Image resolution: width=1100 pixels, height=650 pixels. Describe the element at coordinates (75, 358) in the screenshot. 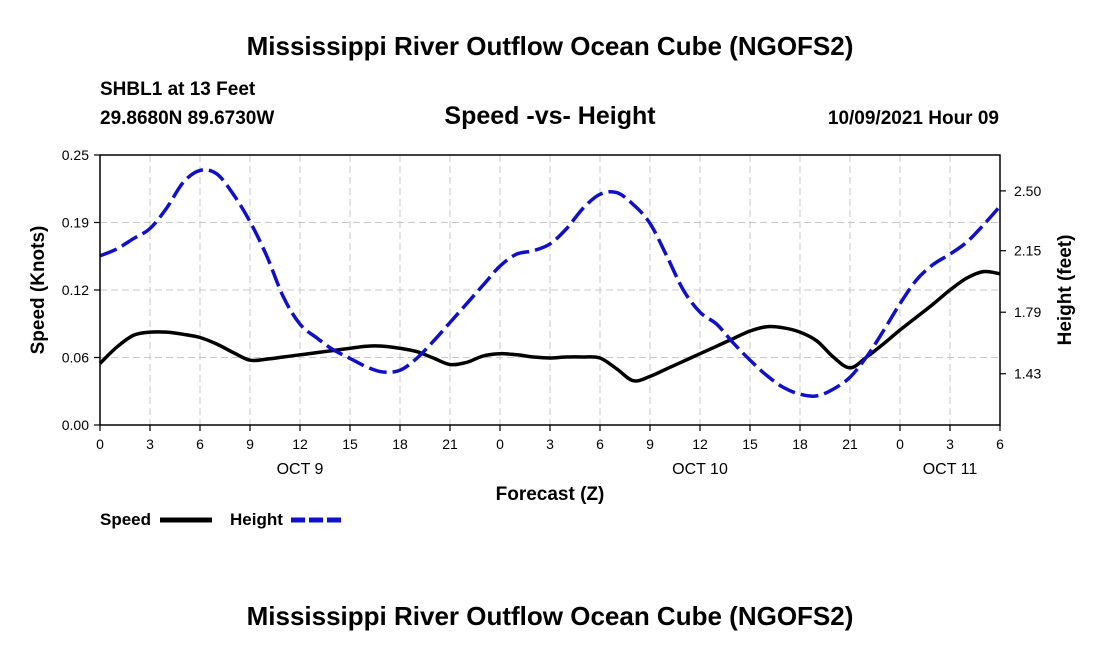

I see `y-tick-label: 0.06` at that location.